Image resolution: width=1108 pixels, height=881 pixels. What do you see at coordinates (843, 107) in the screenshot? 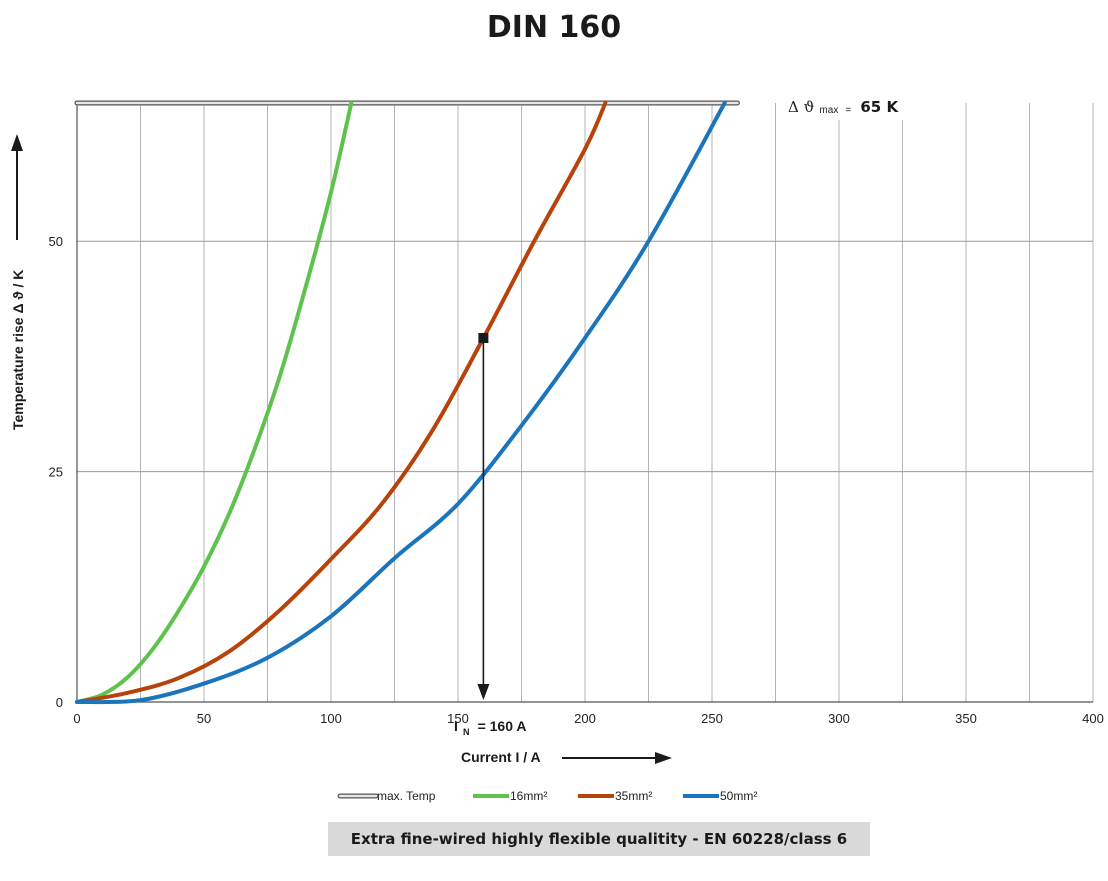
I see `max-temp-label: Δ ϑ max = 65 K` at bounding box center [843, 107].